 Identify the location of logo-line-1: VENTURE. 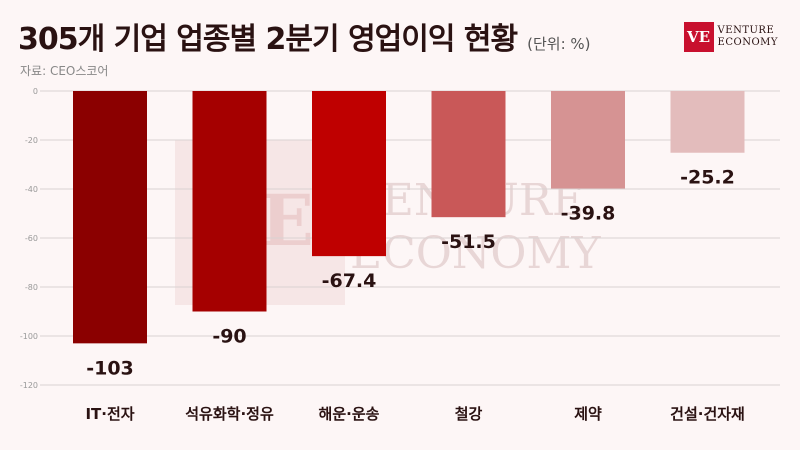
(746, 30).